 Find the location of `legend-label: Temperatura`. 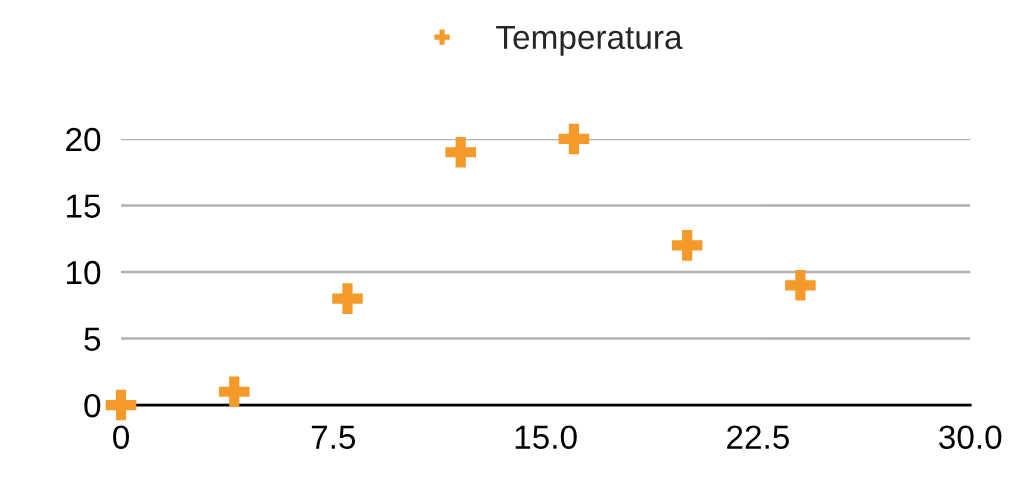

legend-label: Temperatura is located at coordinates (589, 40).